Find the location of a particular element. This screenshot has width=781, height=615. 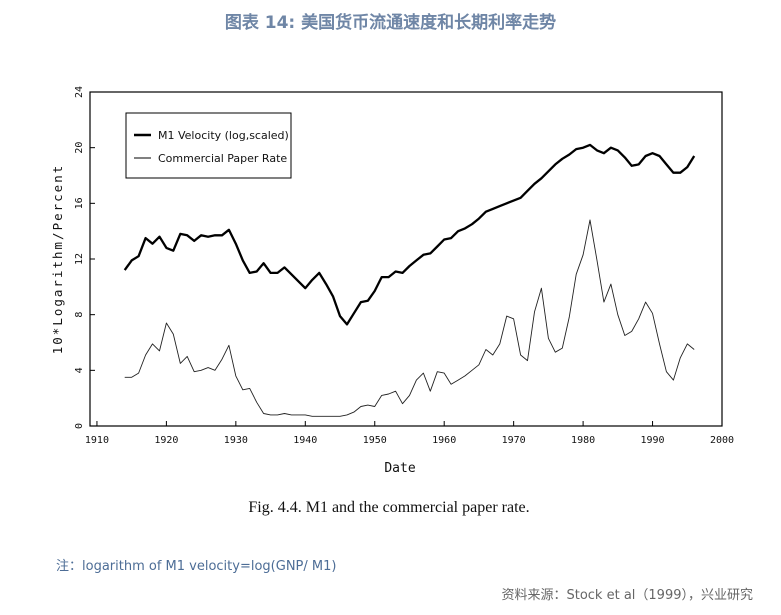

x-tick-label-2000: 2000 is located at coordinates (722, 440).